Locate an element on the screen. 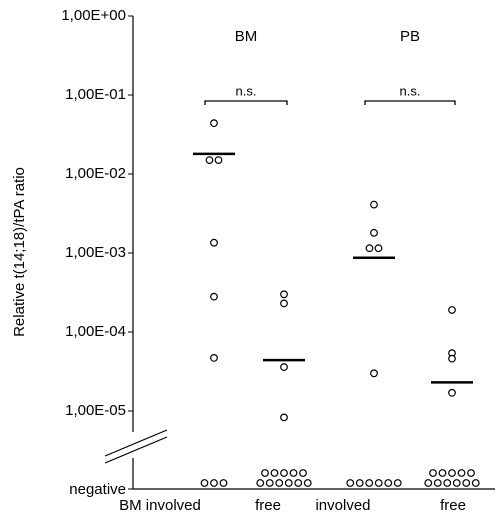 The height and width of the screenshot is (522, 498). y-tick-label: 1,00E+00 is located at coordinates (93, 15).